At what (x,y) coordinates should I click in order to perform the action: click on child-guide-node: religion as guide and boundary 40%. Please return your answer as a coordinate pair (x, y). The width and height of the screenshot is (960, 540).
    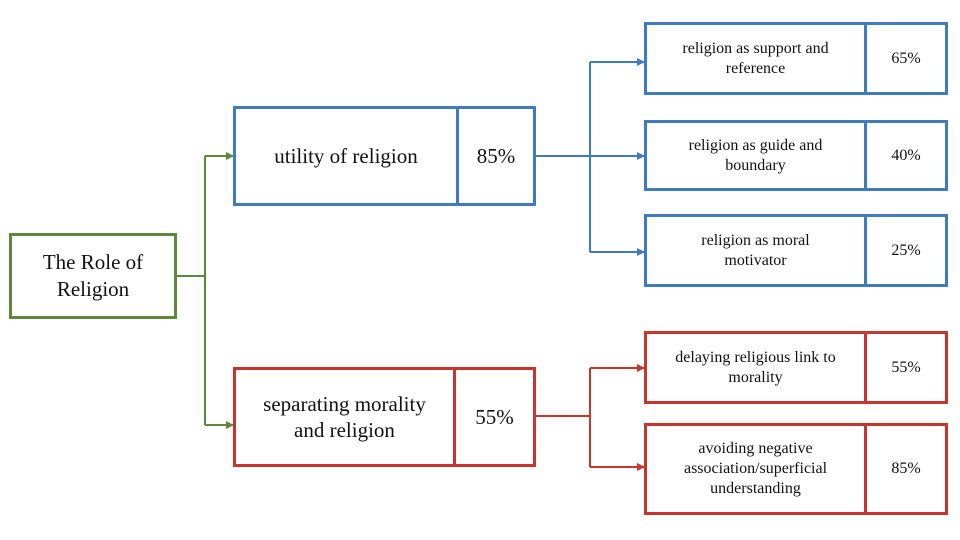
    Looking at the image, I should click on (796, 155).